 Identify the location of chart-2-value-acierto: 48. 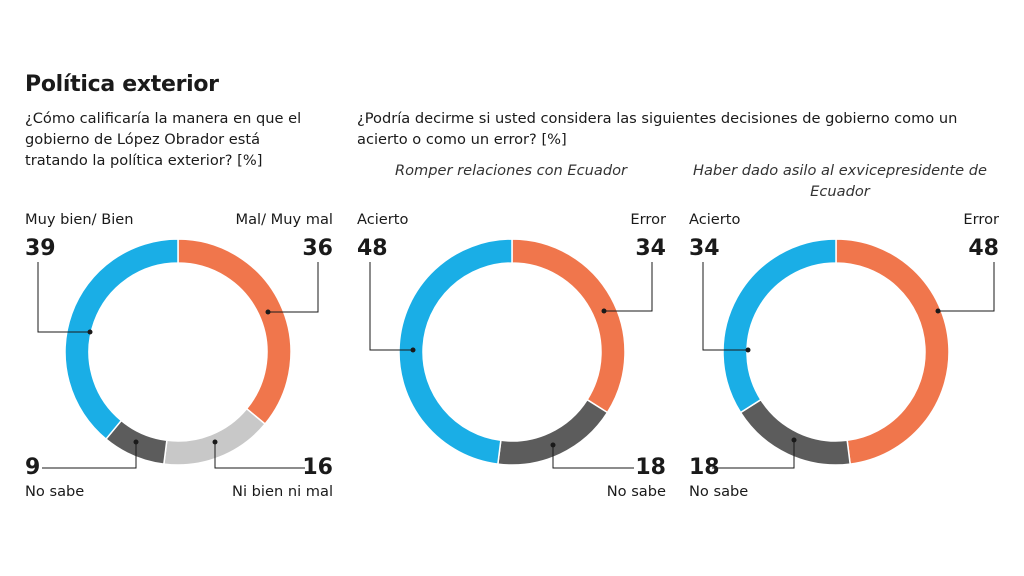
(372, 248).